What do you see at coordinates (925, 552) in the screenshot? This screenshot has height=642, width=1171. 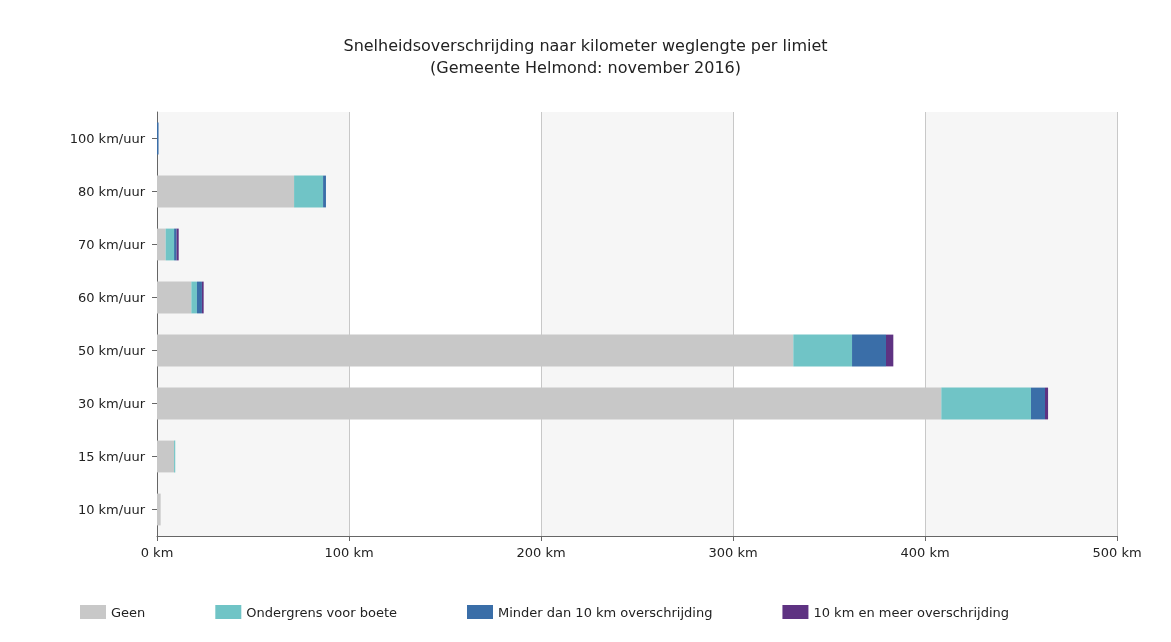 I see `x-tick-label: 400 km` at bounding box center [925, 552].